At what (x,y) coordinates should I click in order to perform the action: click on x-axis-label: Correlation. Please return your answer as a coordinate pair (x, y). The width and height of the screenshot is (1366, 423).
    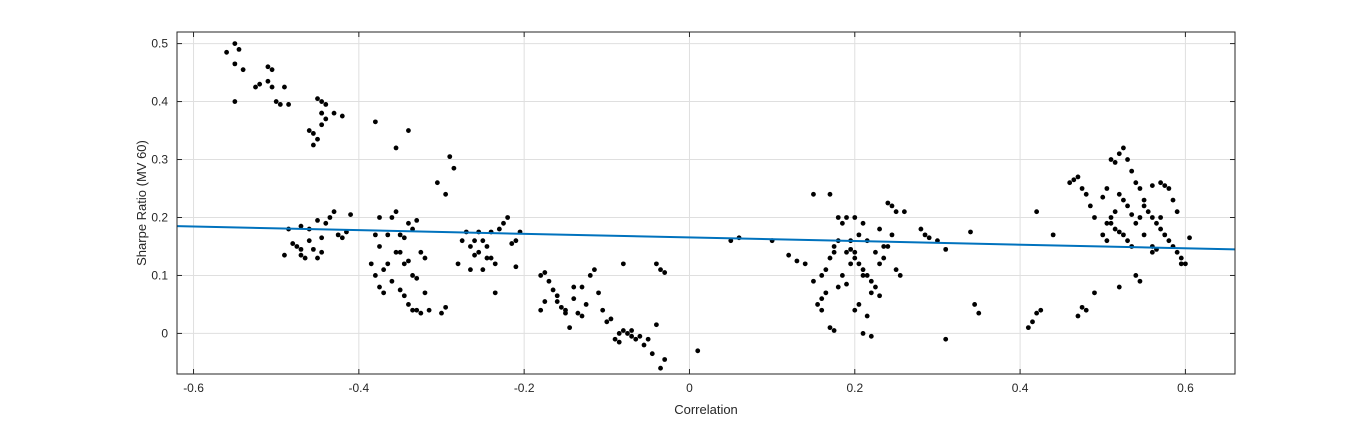
    Looking at the image, I should click on (706, 409).